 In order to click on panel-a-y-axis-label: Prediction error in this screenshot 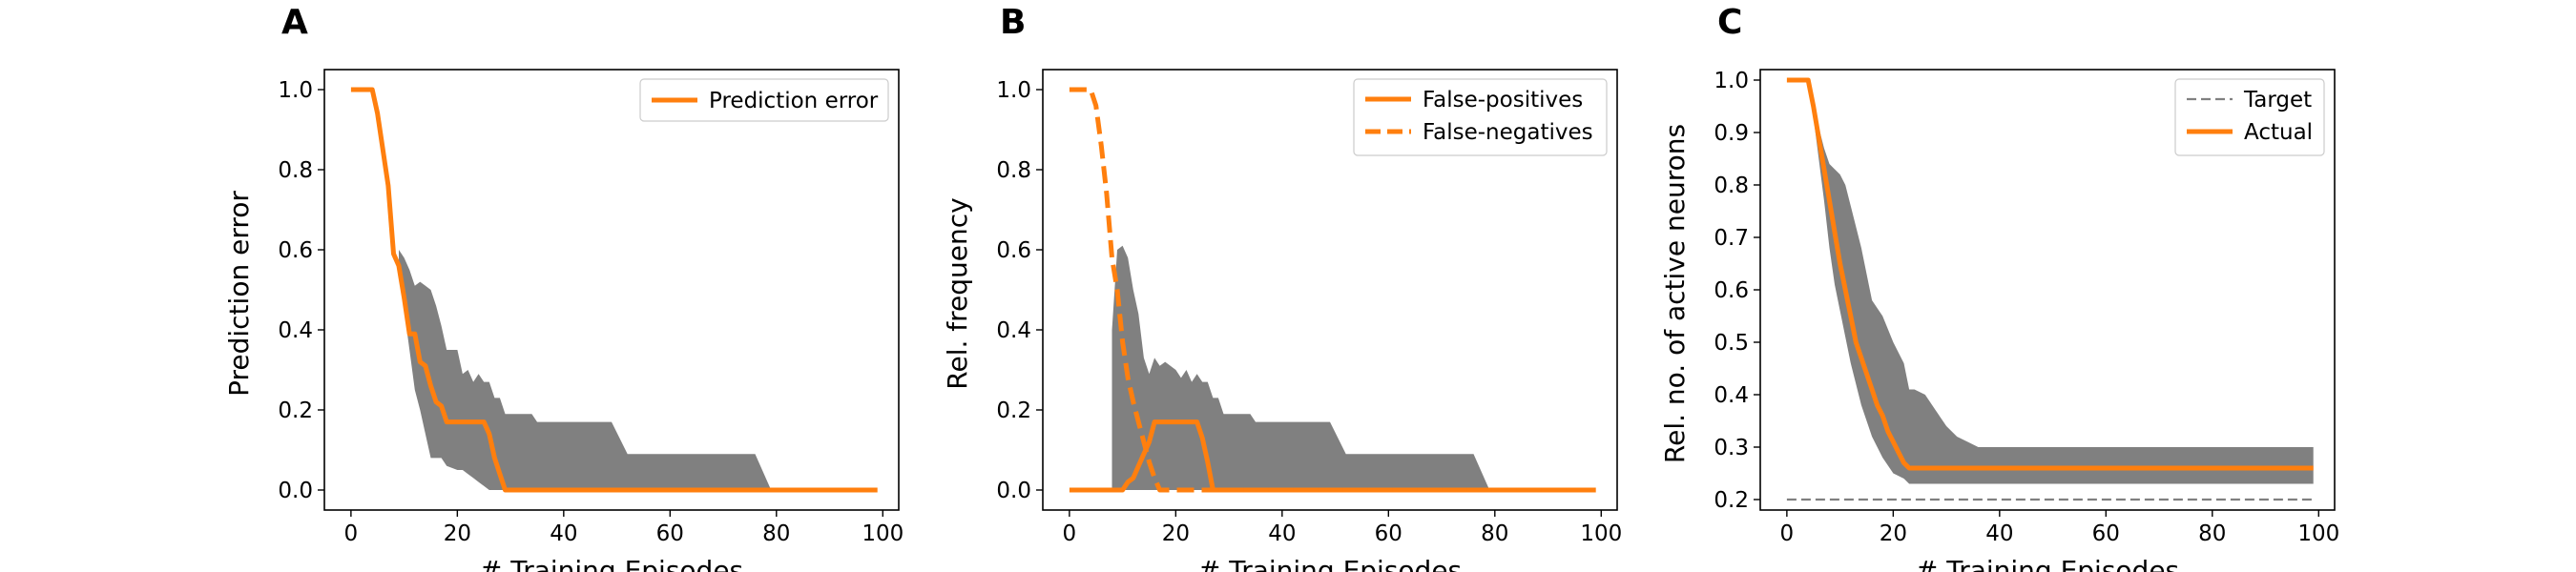, I will do `click(239, 294)`.